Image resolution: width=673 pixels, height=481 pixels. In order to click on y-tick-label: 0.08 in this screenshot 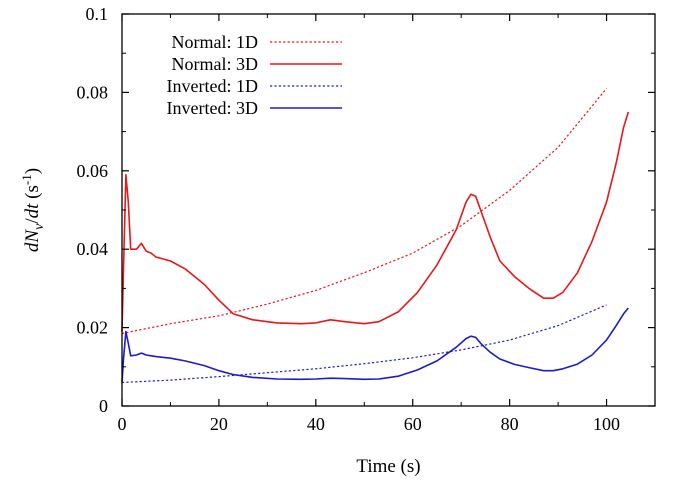, I will do `click(93, 92)`.